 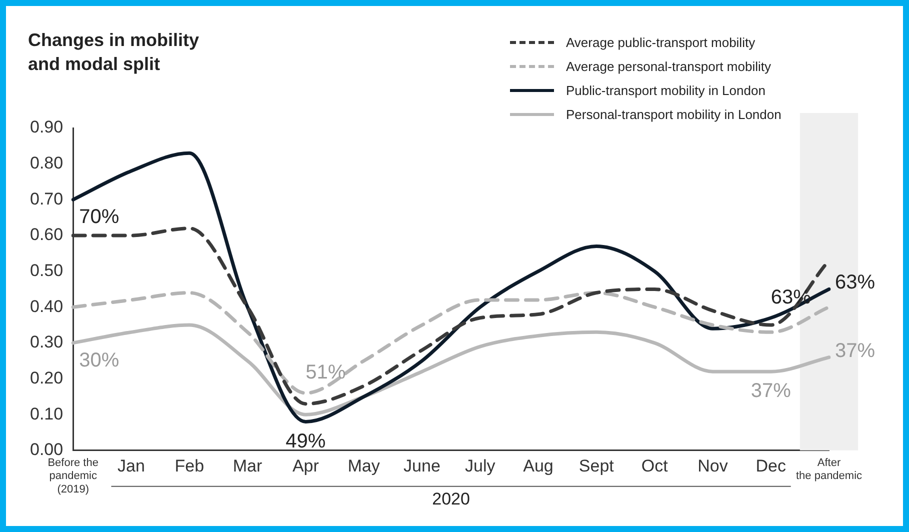 I want to click on x-tick-label: Oct, so click(x=654, y=466).